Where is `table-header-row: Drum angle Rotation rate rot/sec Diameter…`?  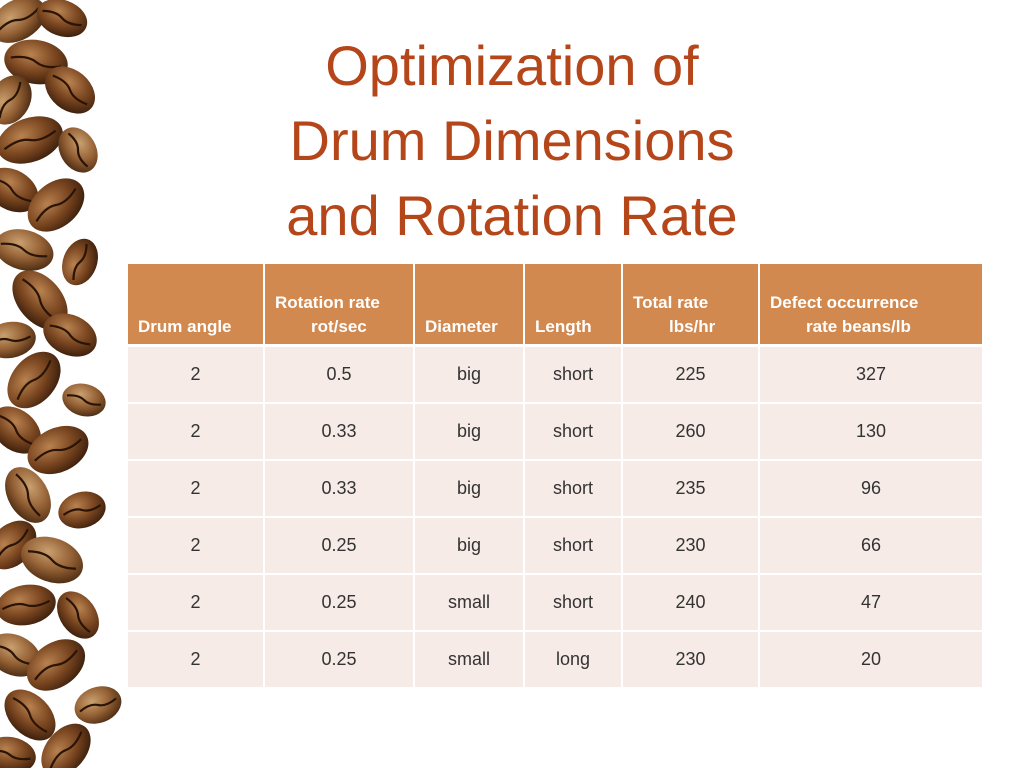 table-header-row: Drum angle Rotation rate rot/sec Diameter… is located at coordinates (555, 305).